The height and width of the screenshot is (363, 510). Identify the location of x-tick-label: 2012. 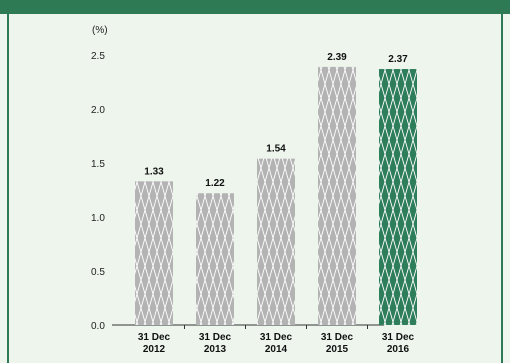
(154, 349).